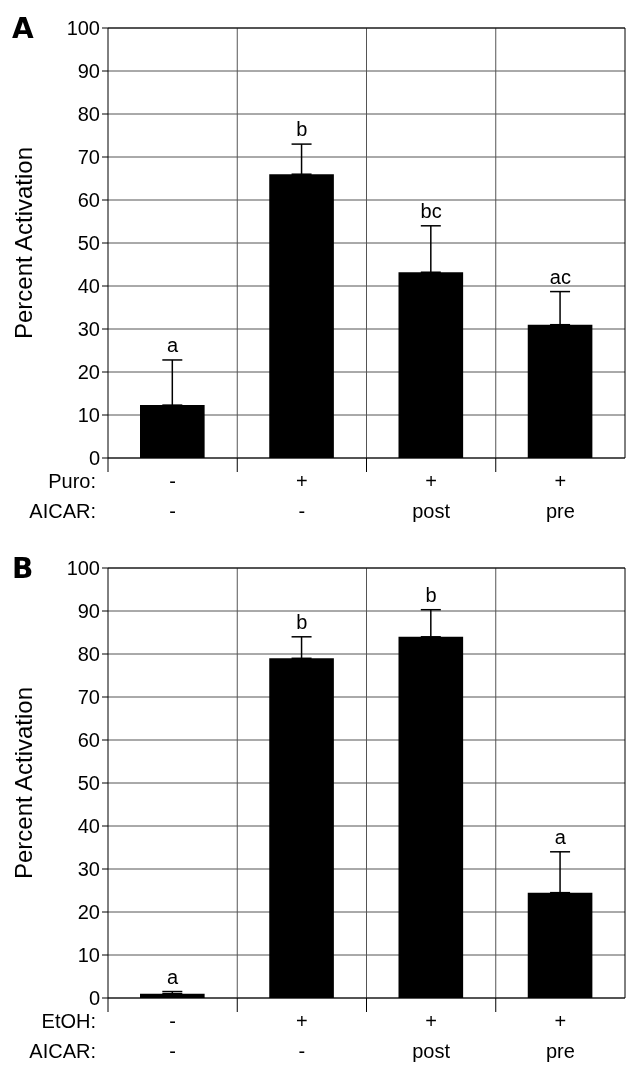 Image resolution: width=635 pixels, height=1092 pixels. What do you see at coordinates (23, 568) in the screenshot?
I see `chart-title: B` at bounding box center [23, 568].